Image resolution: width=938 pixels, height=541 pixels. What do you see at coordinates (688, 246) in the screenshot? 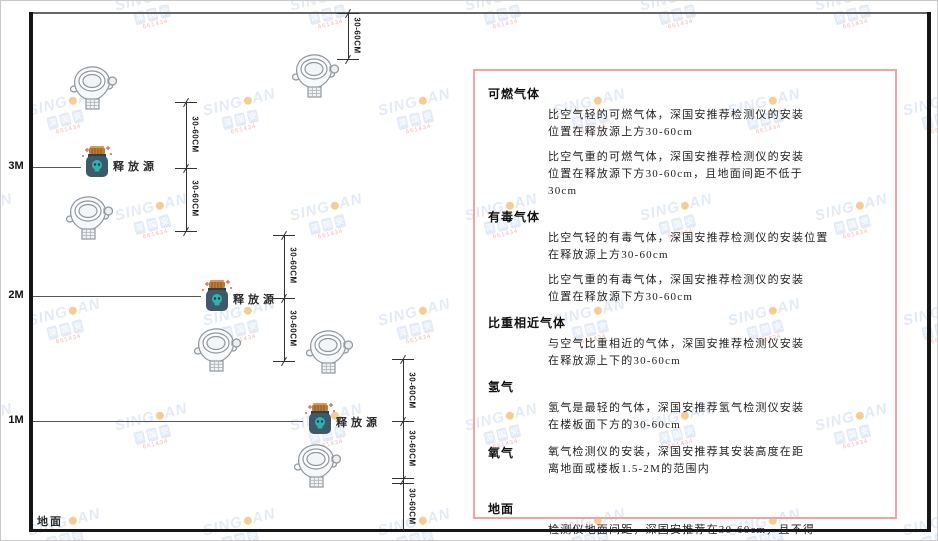
I see `section-paragraph: 比空气轻的有毒气体，深国安推荐检测仪的安装位置 在释放源上方30-60cm` at bounding box center [688, 246].